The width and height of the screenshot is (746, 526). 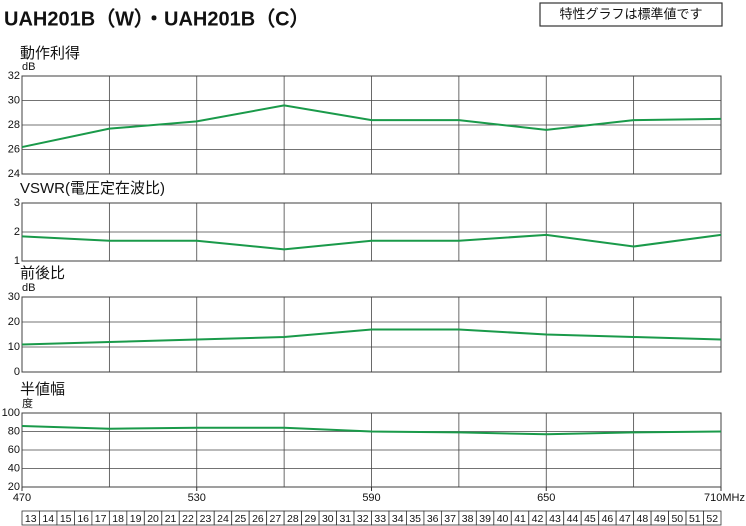 I want to click on y-tick-label: 80, so click(x=14, y=431).